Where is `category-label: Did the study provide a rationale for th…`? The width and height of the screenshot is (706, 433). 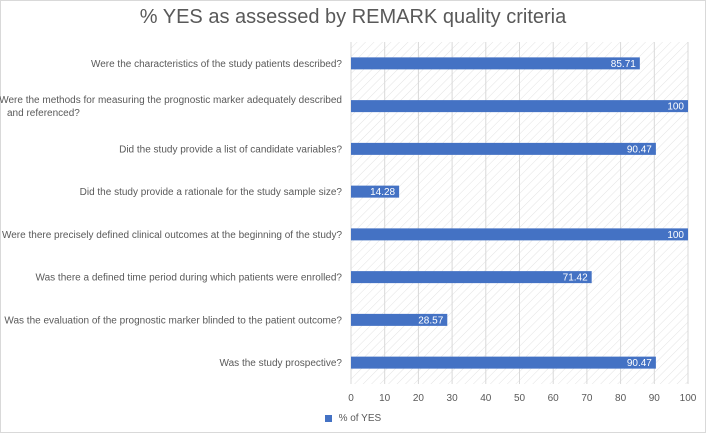
category-label: Did the study provide a rationale for th… is located at coordinates (211, 192).